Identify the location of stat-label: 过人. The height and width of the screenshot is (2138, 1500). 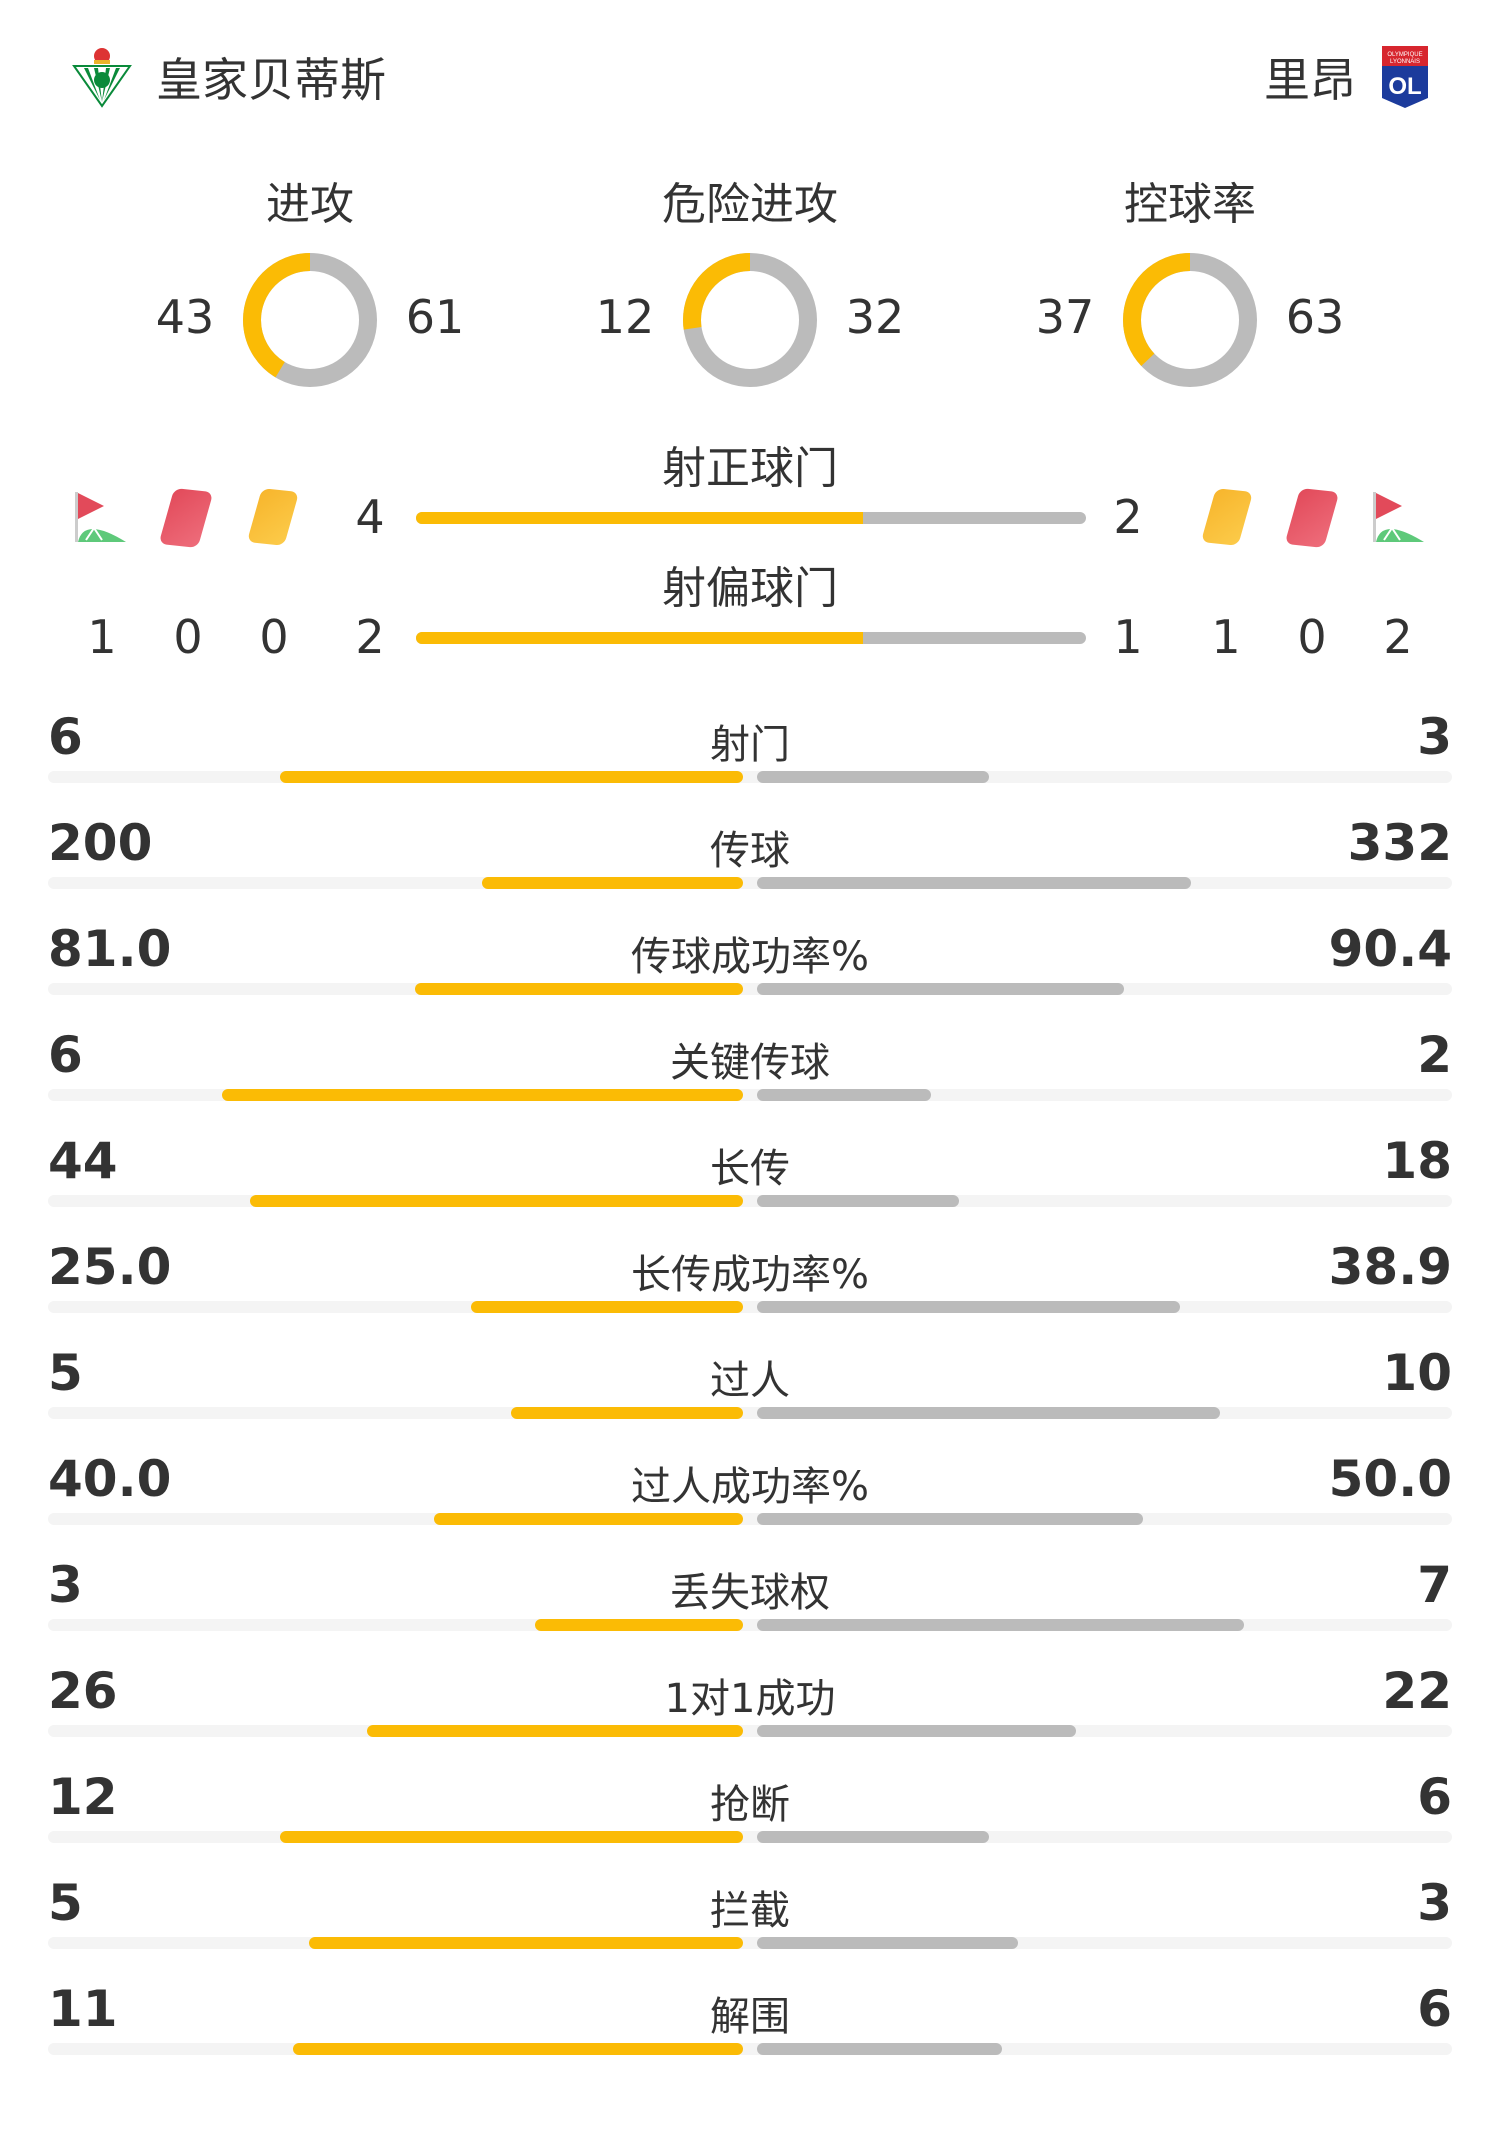
(750, 1381).